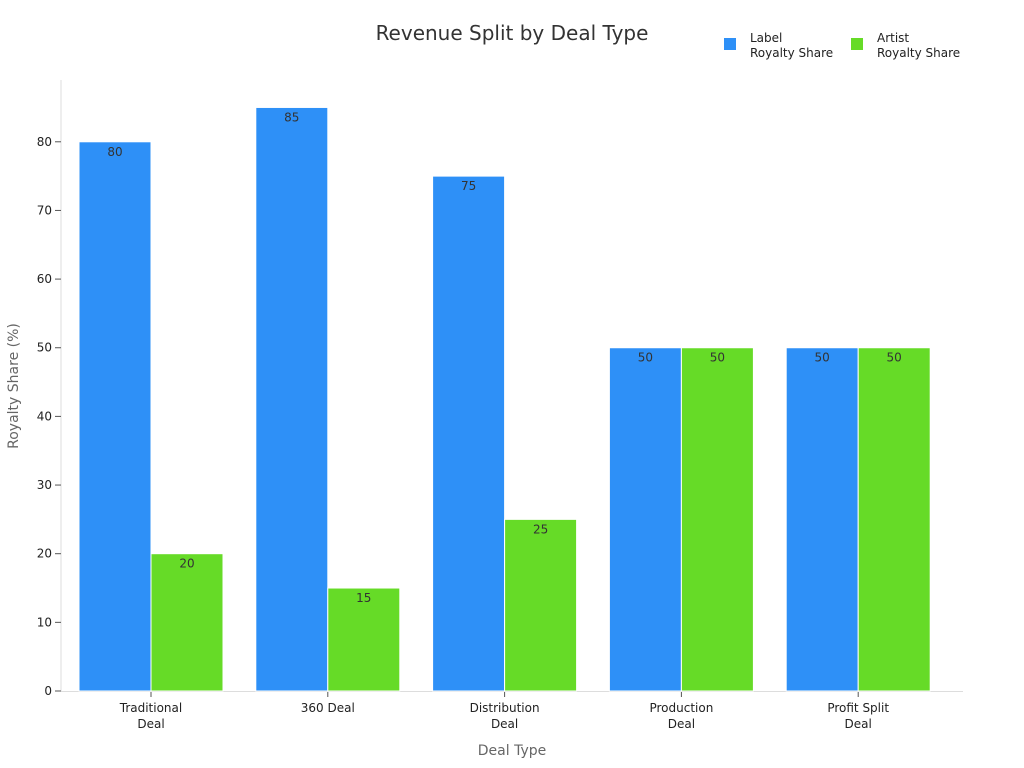 The image size is (1024, 768). Describe the element at coordinates (328, 708) in the screenshot. I see `x-tick-label: 360 Deal` at that location.